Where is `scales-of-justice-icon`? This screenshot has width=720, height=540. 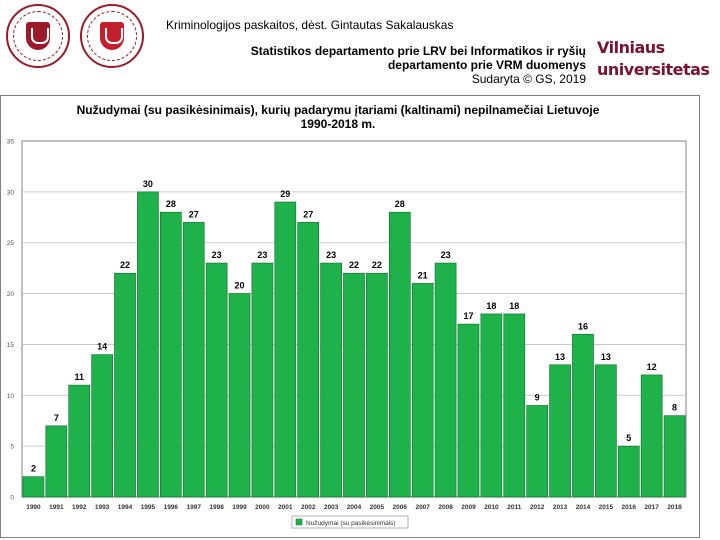
scales-of-justice-icon is located at coordinates (112, 36).